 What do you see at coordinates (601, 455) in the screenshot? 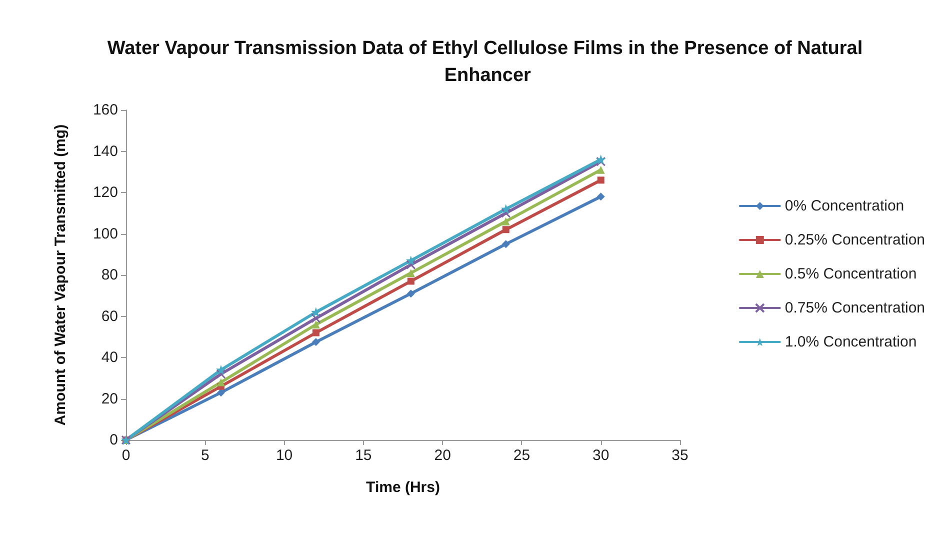
I see `x-tick-label: 30` at bounding box center [601, 455].